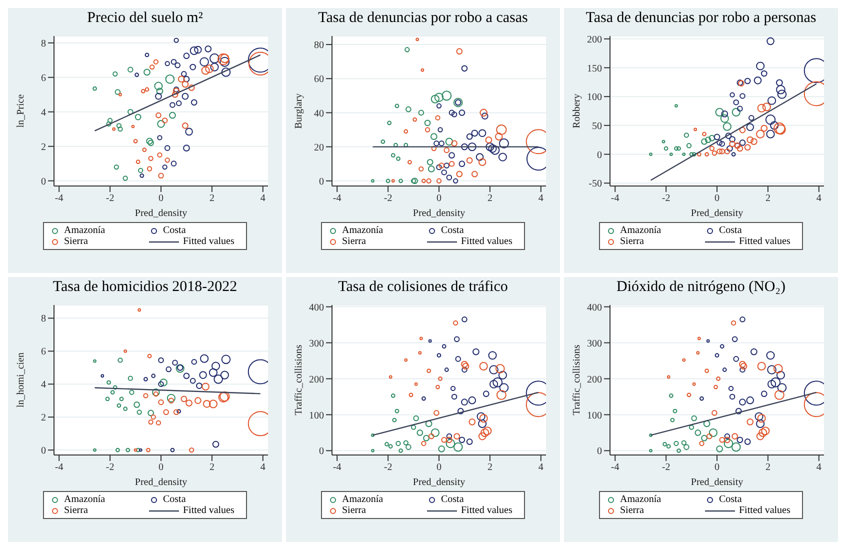 The width and height of the screenshot is (841, 546). Describe the element at coordinates (577, 111) in the screenshot. I see `y-axis-title: Robbery` at that location.